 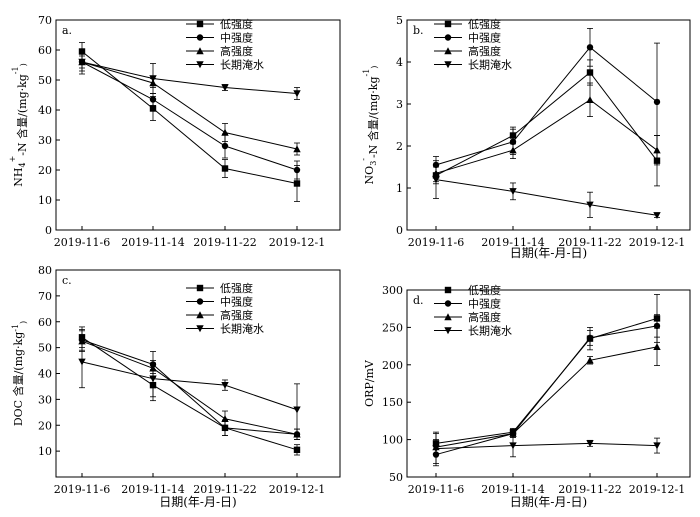 What do you see at coordinates (369, 383) in the screenshot?
I see `y-axis-label: ORP/mV` at bounding box center [369, 383].